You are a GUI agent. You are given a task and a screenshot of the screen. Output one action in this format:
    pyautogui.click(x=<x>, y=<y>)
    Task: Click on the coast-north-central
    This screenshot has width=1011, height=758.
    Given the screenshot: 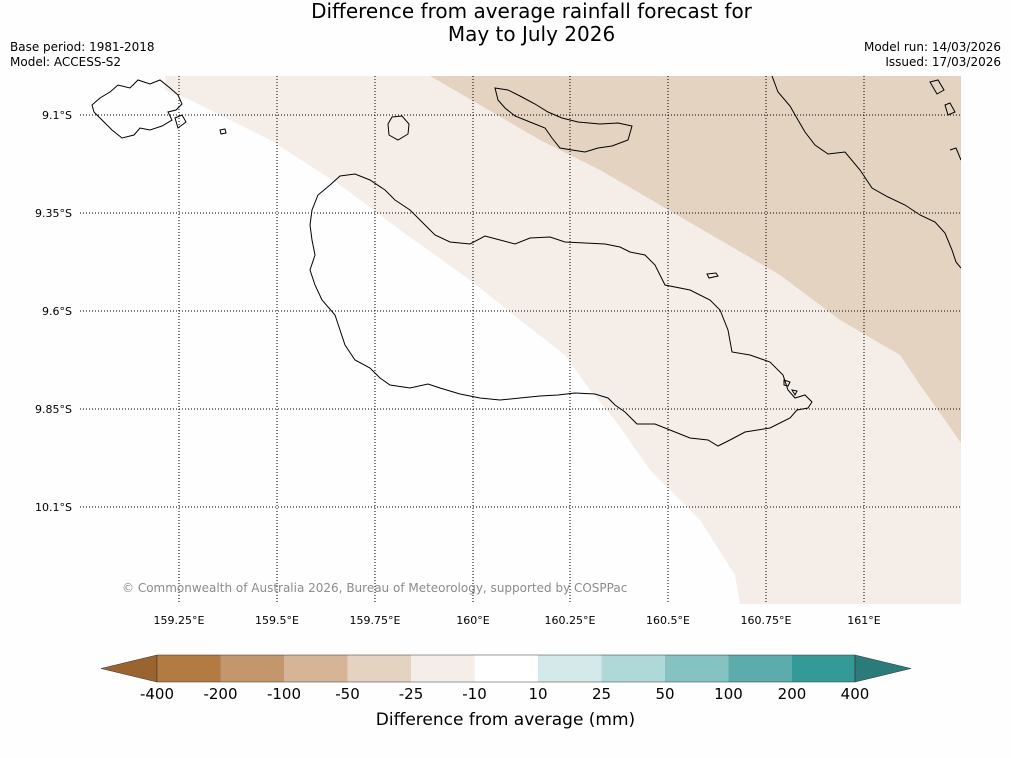 What is the action you would take?
    pyautogui.click(x=563, y=120)
    